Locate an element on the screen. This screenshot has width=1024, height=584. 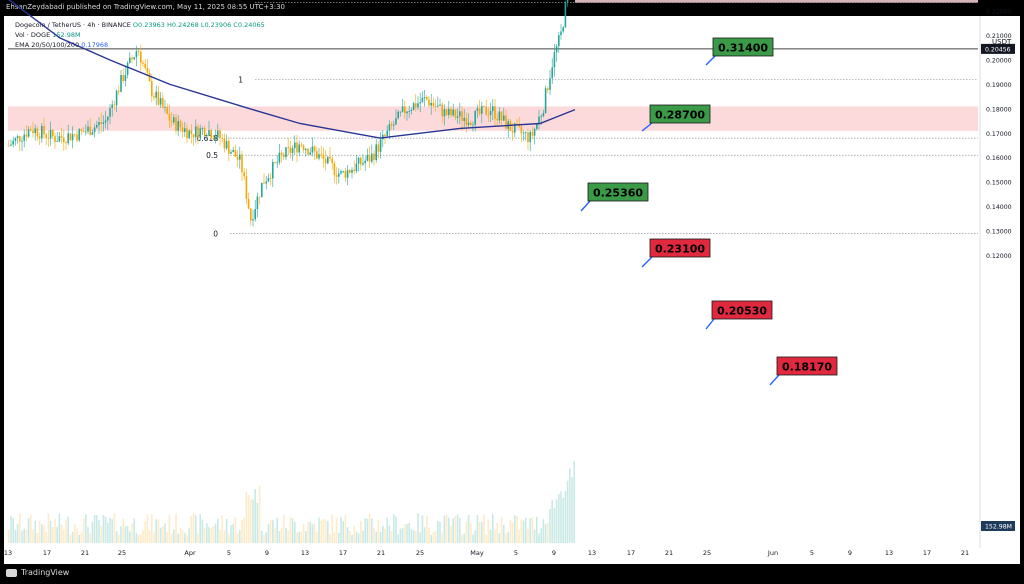
legend-vol-label: Vol · DOGE is located at coordinates (33, 35).